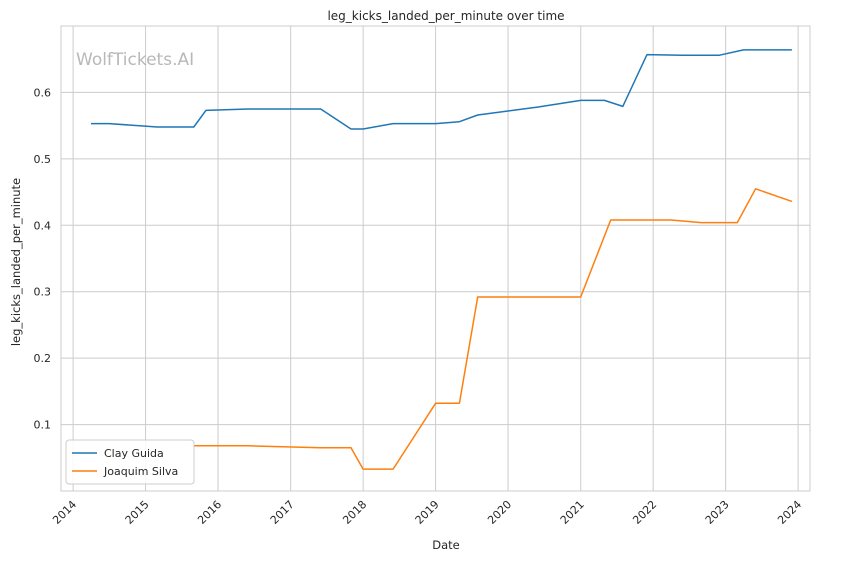  Describe the element at coordinates (43, 92) in the screenshot. I see `y-tick-label: 0.6` at that location.